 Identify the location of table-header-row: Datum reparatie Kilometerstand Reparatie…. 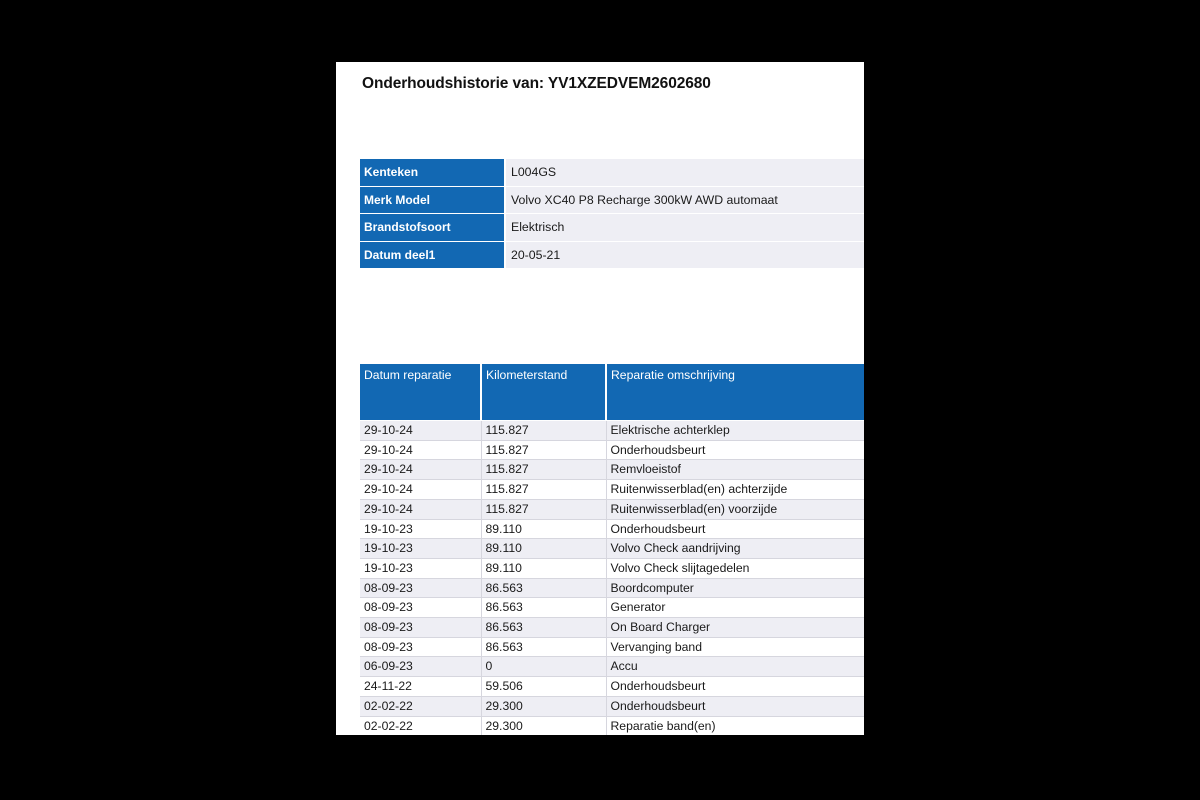
(612, 392).